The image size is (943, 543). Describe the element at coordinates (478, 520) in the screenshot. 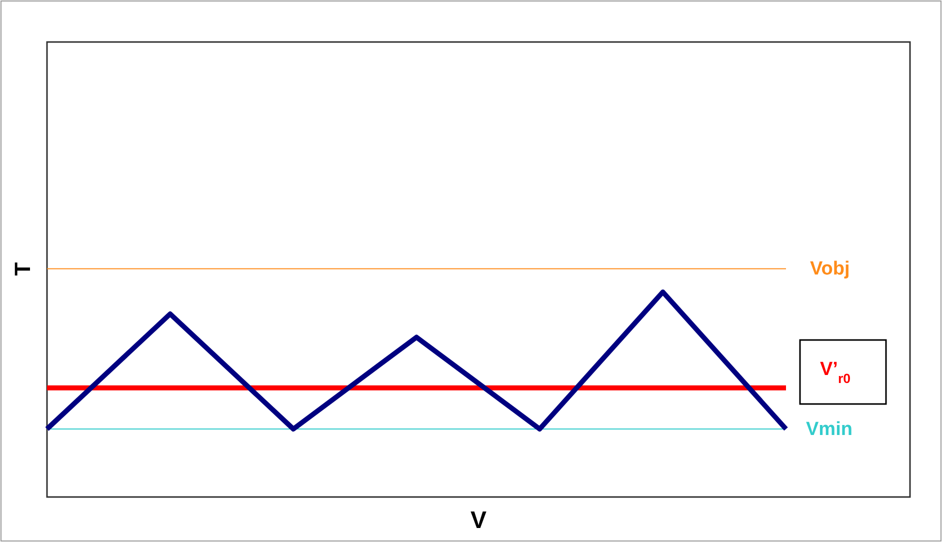

I see `x-axis-title: V` at that location.